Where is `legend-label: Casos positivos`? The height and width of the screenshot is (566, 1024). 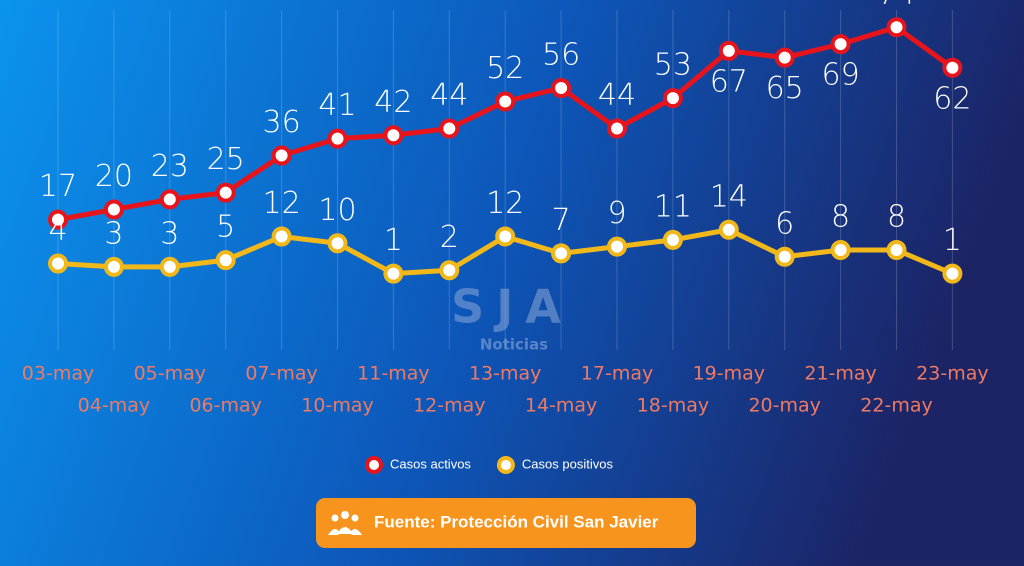 legend-label: Casos positivos is located at coordinates (568, 463).